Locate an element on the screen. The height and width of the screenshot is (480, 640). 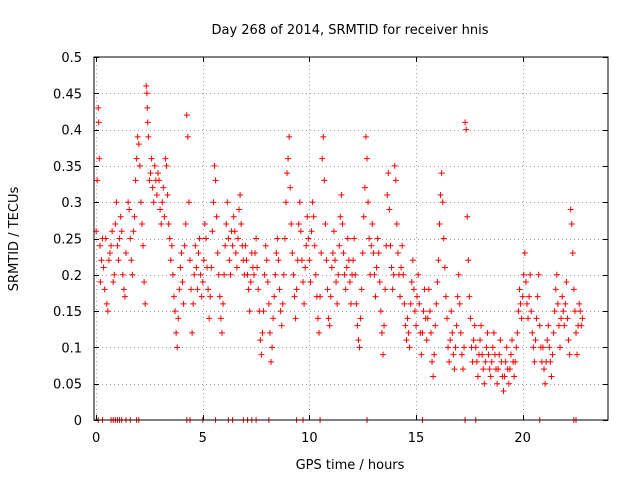
y-tick-label: 0.4 is located at coordinates (71, 131).